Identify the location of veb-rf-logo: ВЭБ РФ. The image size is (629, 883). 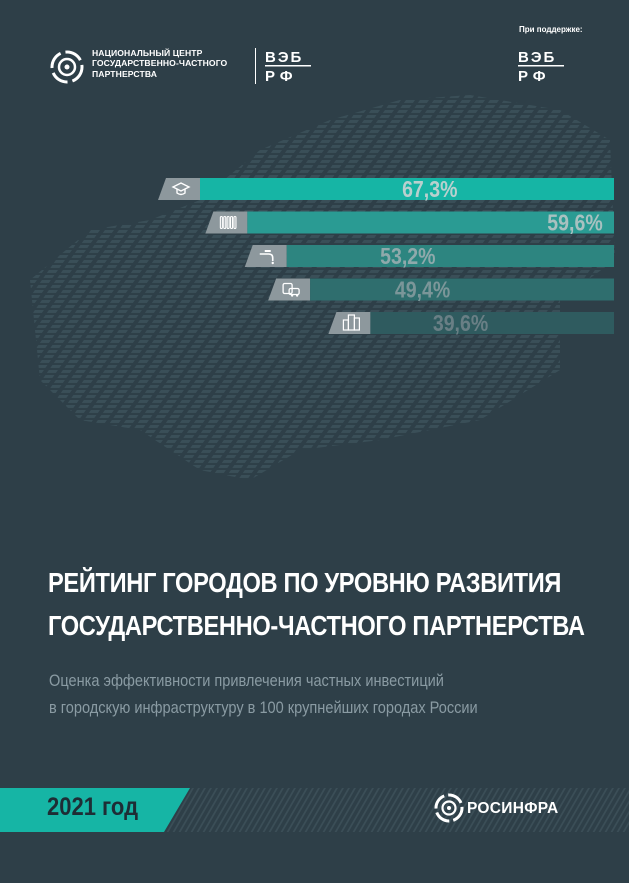
(288, 66).